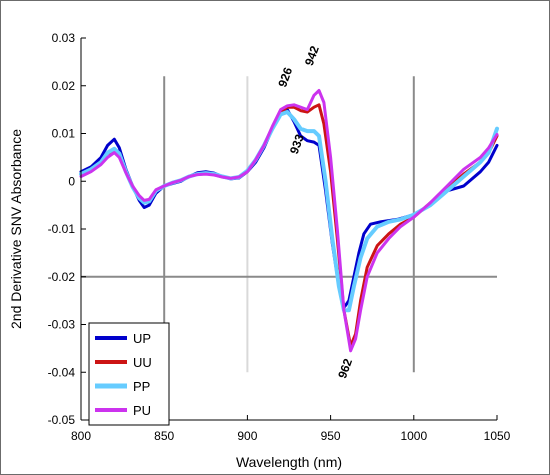 This screenshot has height=475, width=550. Describe the element at coordinates (142, 362) in the screenshot. I see `legend-label-uu: UU` at that location.